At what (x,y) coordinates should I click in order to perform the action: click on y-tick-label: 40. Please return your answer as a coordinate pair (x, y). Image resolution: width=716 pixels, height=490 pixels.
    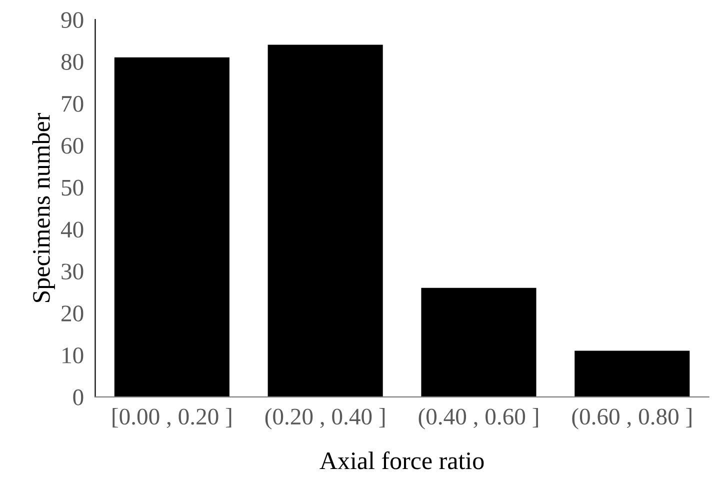
    Looking at the image, I should click on (72, 230).